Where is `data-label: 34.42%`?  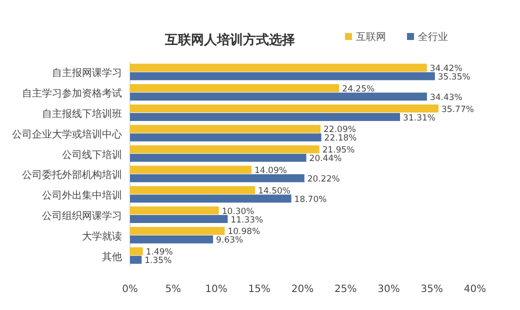 data-label: 34.42% is located at coordinates (446, 69).